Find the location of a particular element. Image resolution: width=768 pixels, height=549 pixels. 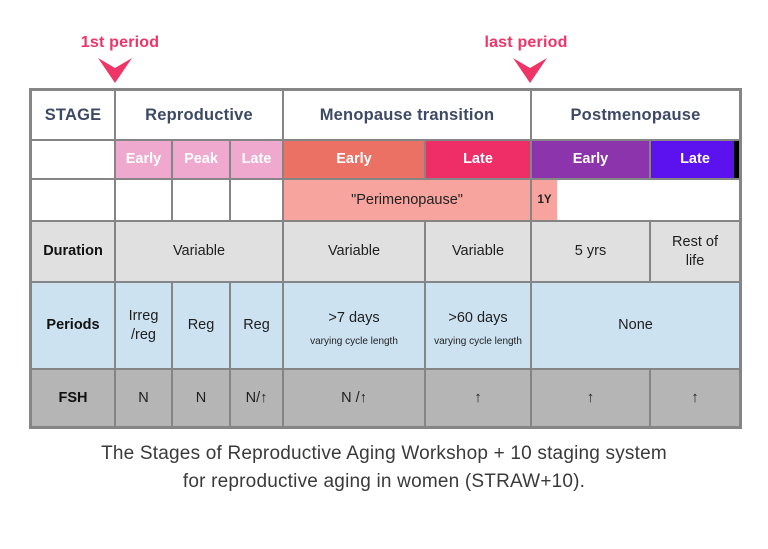

duration-reproductive: Variable is located at coordinates (199, 251).